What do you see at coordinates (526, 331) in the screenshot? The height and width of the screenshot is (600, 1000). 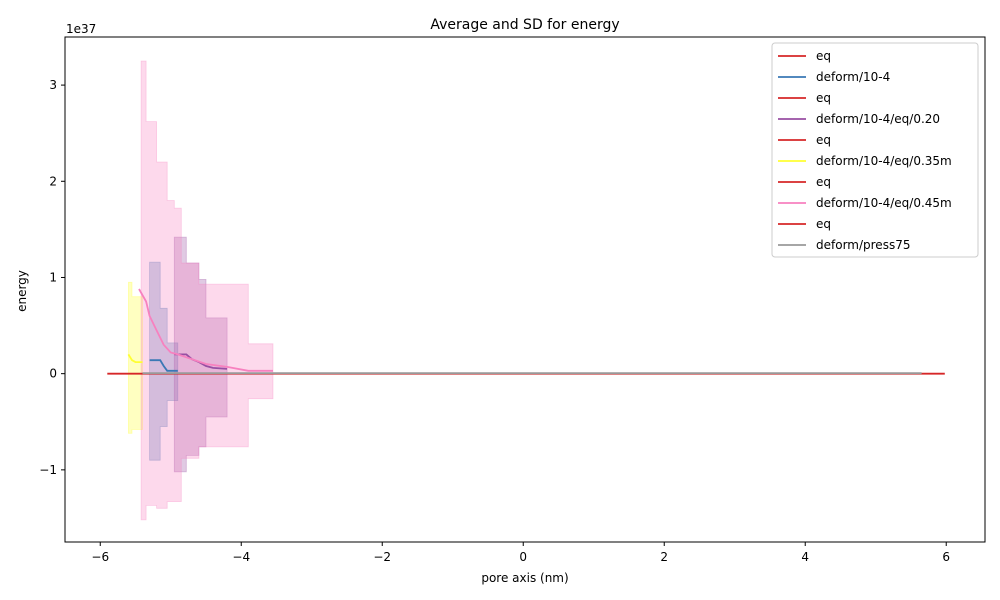 I see `series-lines` at bounding box center [526, 331].